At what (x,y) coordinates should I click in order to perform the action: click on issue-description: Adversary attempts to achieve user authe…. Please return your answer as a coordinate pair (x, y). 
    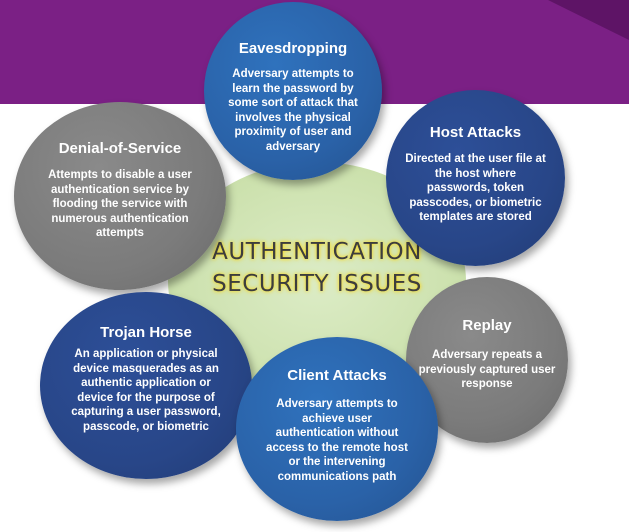
    Looking at the image, I should click on (337, 440).